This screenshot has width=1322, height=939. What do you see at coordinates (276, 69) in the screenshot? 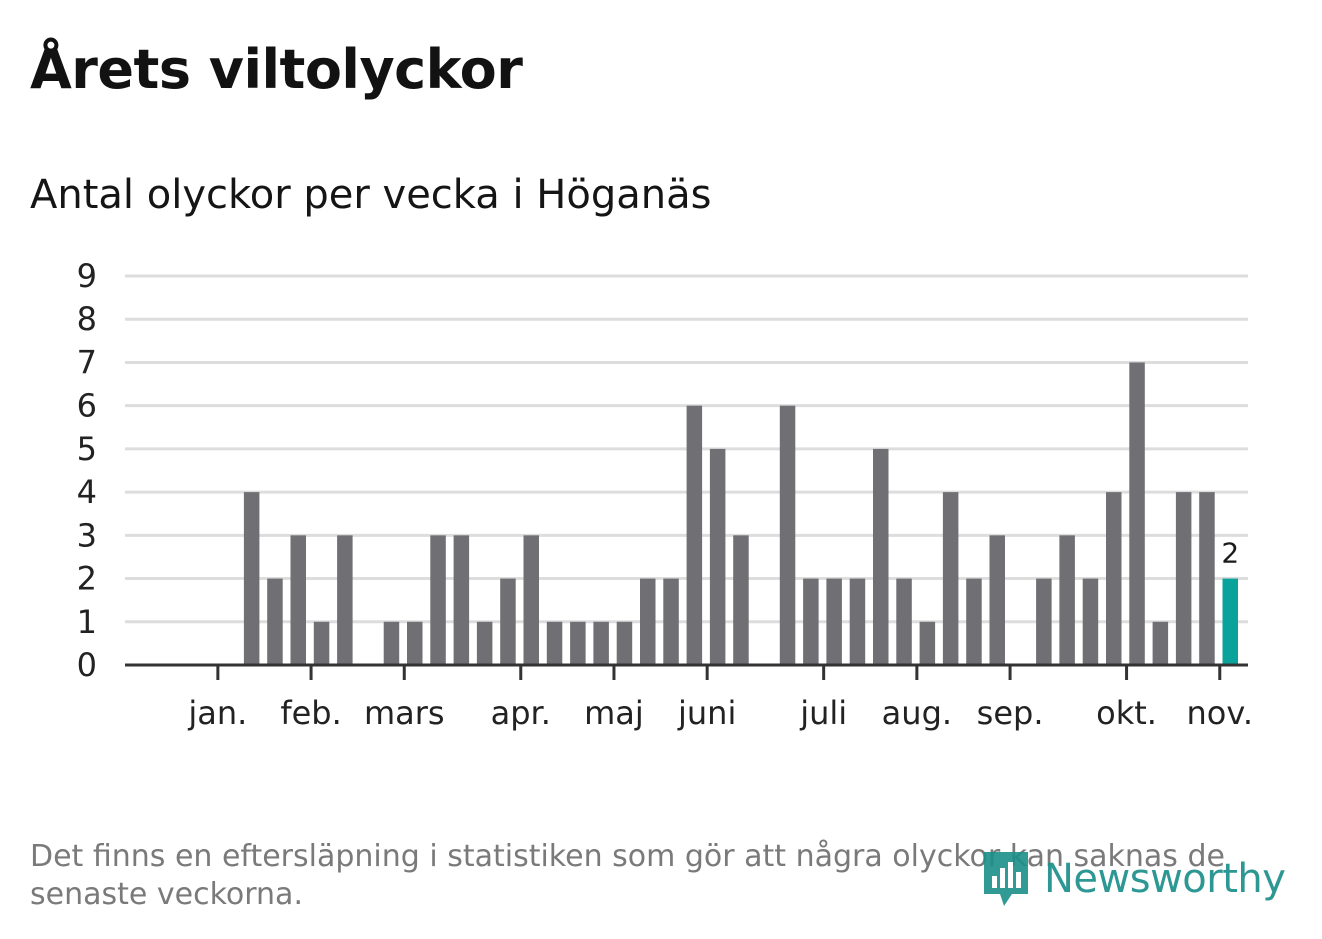
I see `chart-title: Årets viltolyckor` at bounding box center [276, 69].